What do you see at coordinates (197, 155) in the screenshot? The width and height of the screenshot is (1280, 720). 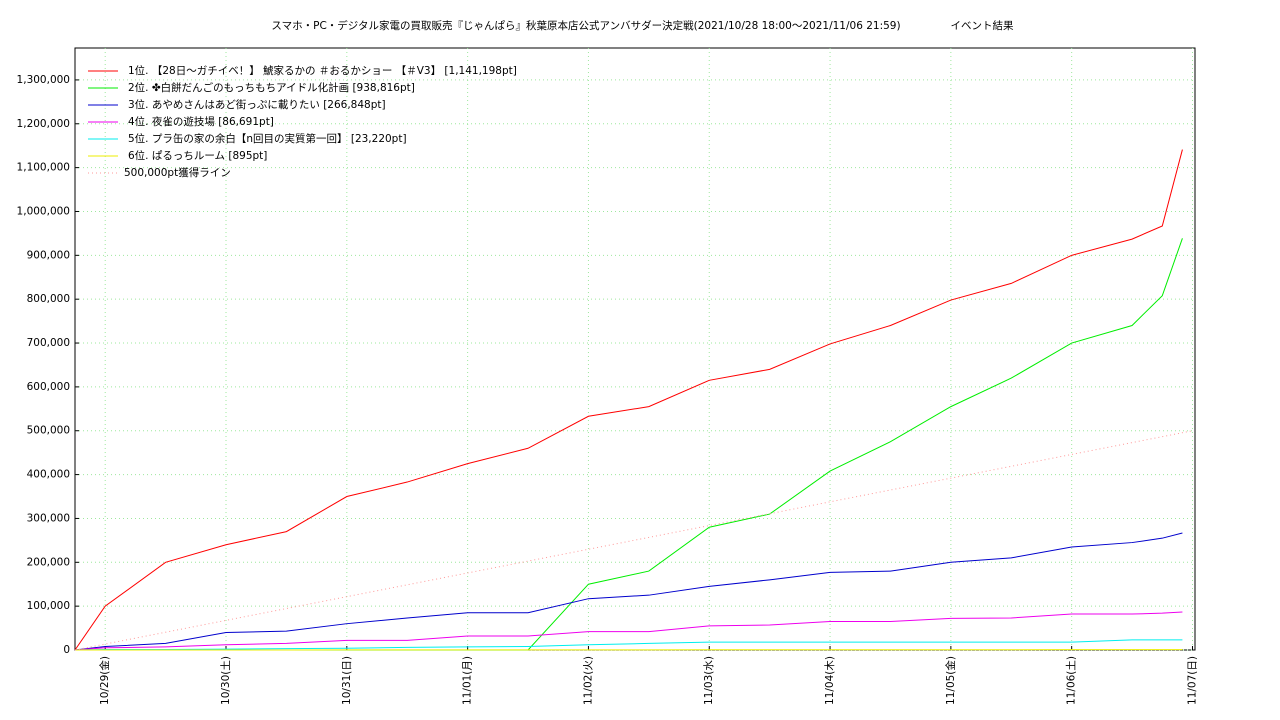 I see `legend-label: 6位. ぱるっちルーム [895pt]` at bounding box center [197, 155].